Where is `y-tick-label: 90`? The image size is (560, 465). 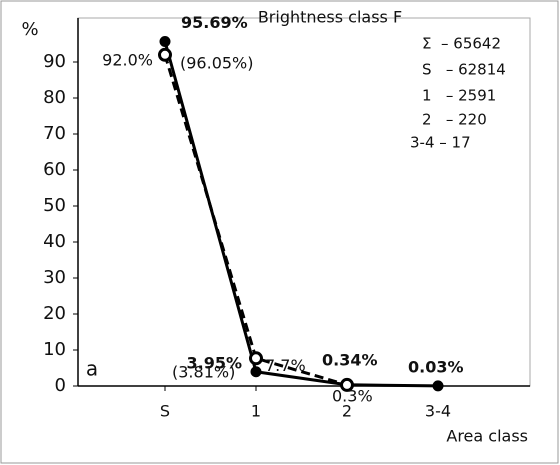 y-tick-label: 90 is located at coordinates (54, 61).